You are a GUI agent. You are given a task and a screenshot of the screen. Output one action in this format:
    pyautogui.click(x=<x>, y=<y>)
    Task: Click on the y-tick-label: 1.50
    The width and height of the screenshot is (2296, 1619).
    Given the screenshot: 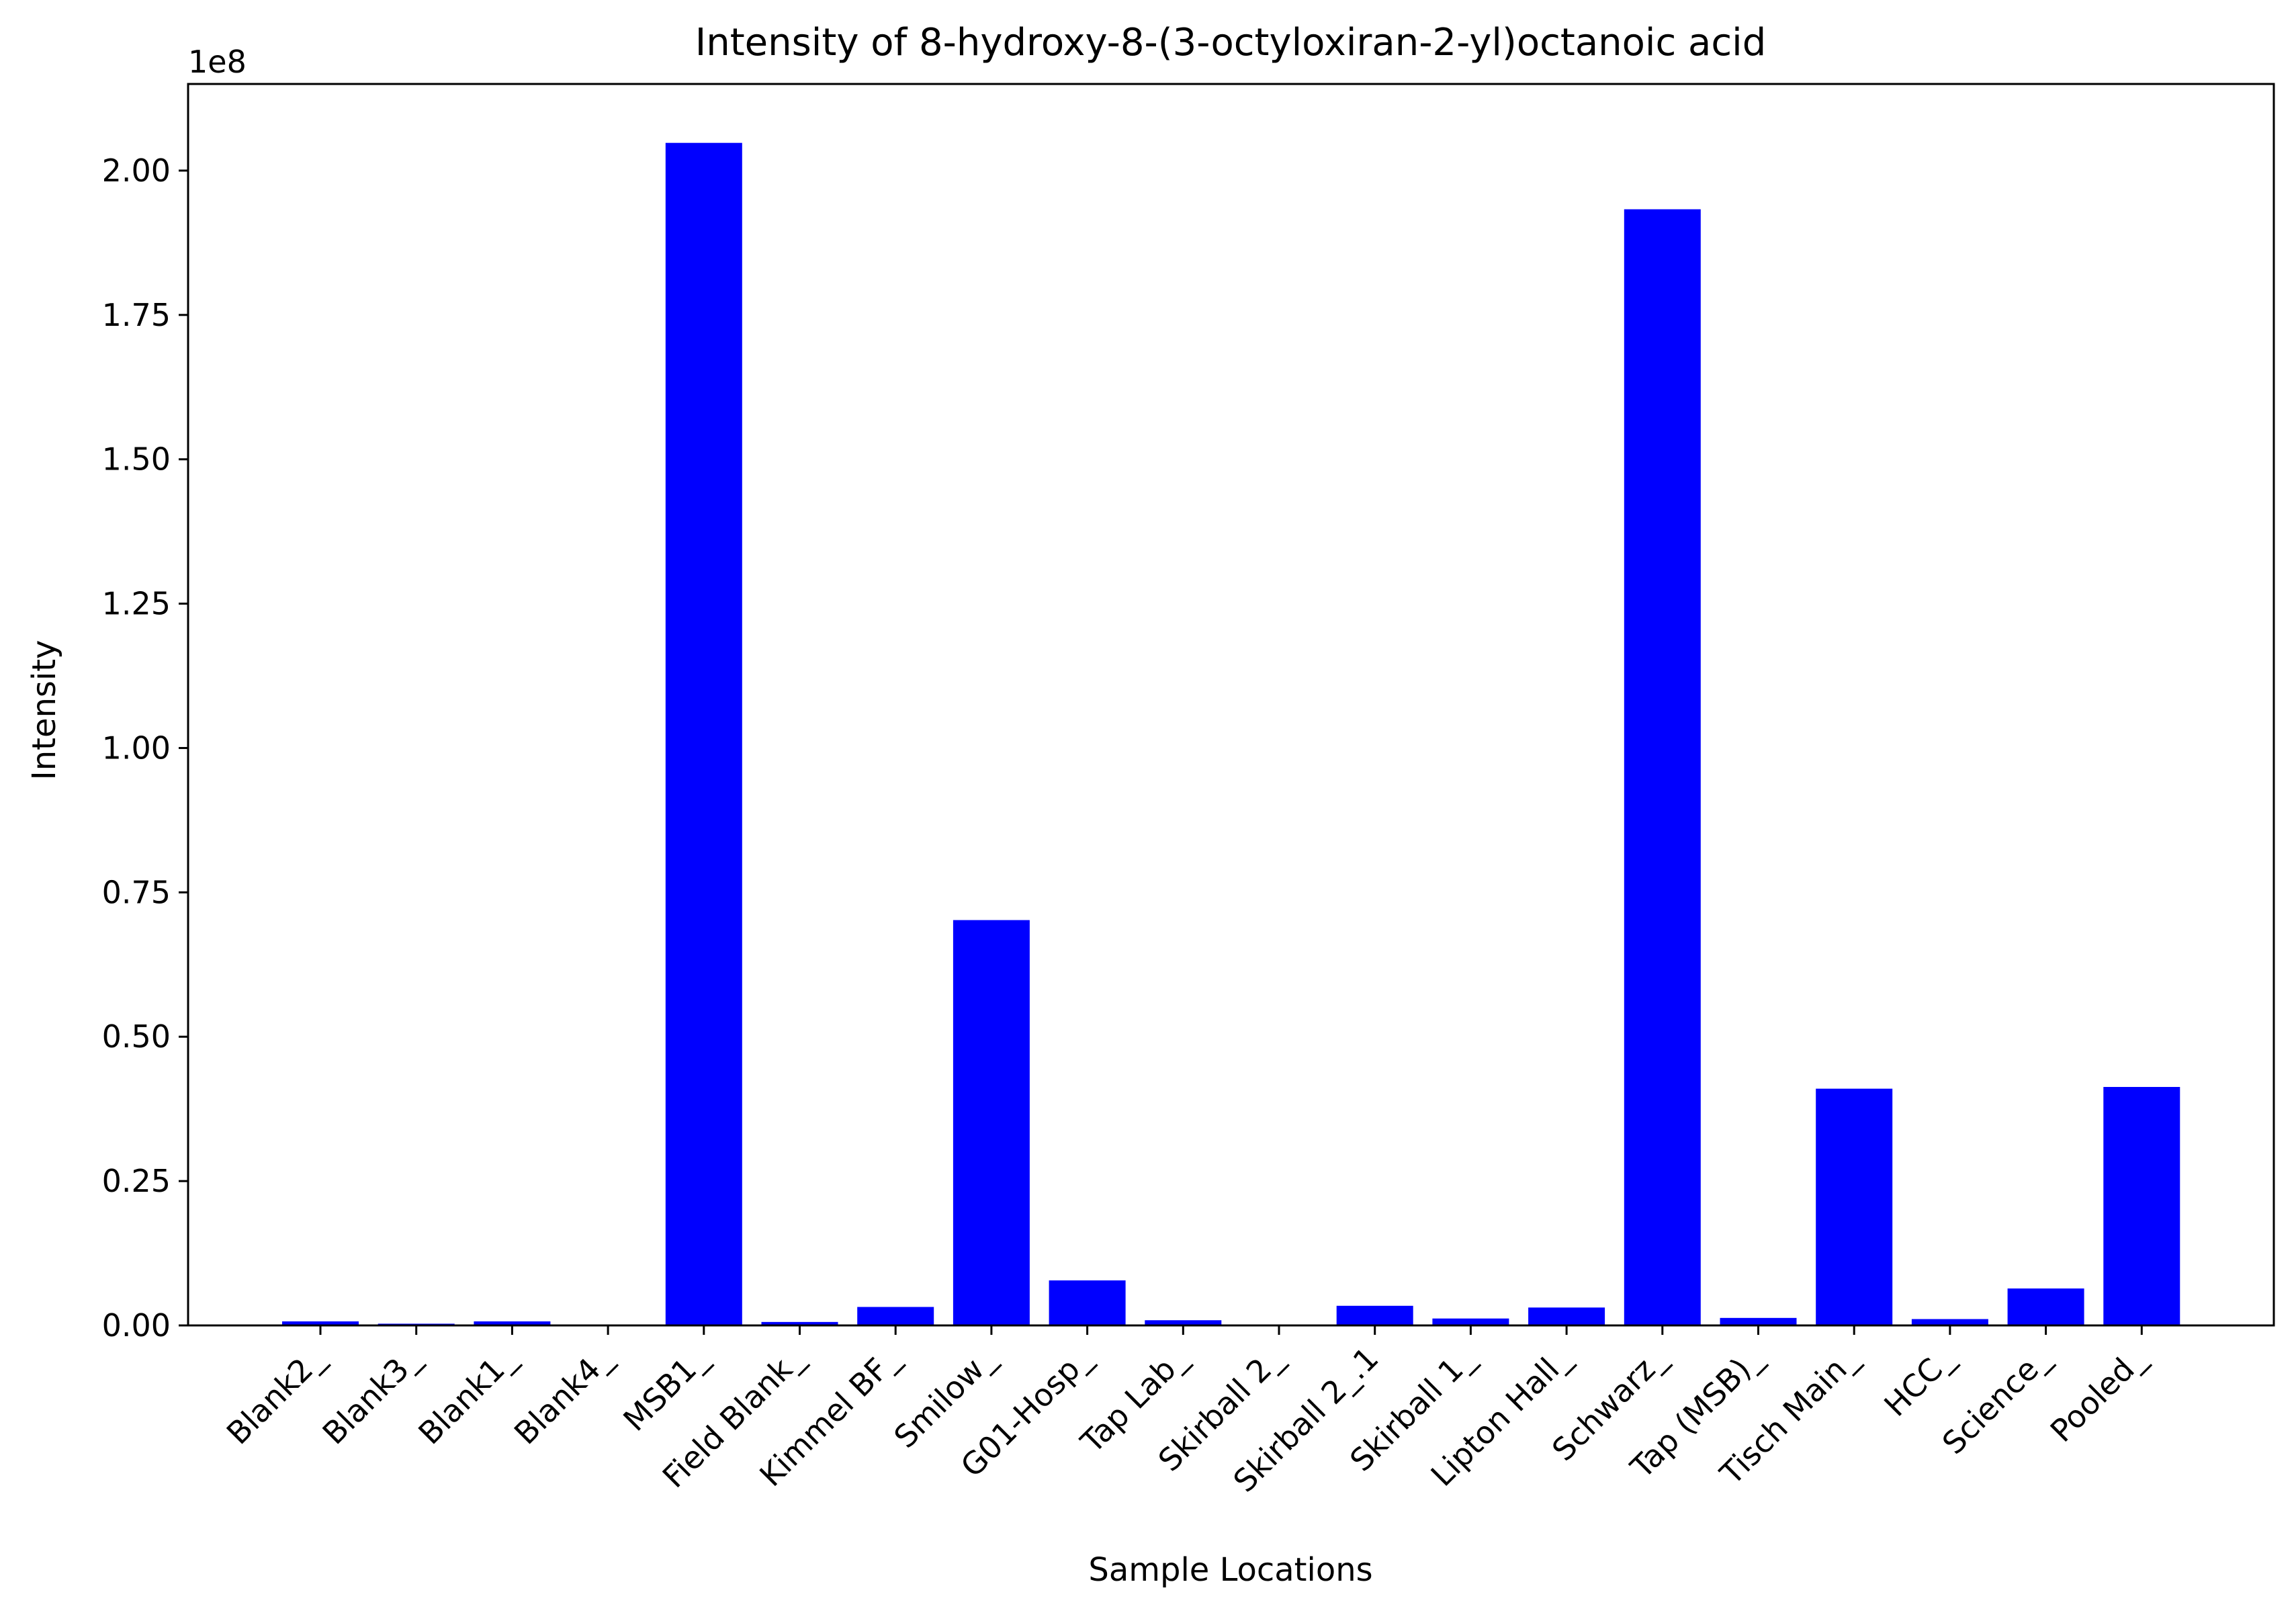 What is the action you would take?
    pyautogui.click(x=136, y=459)
    